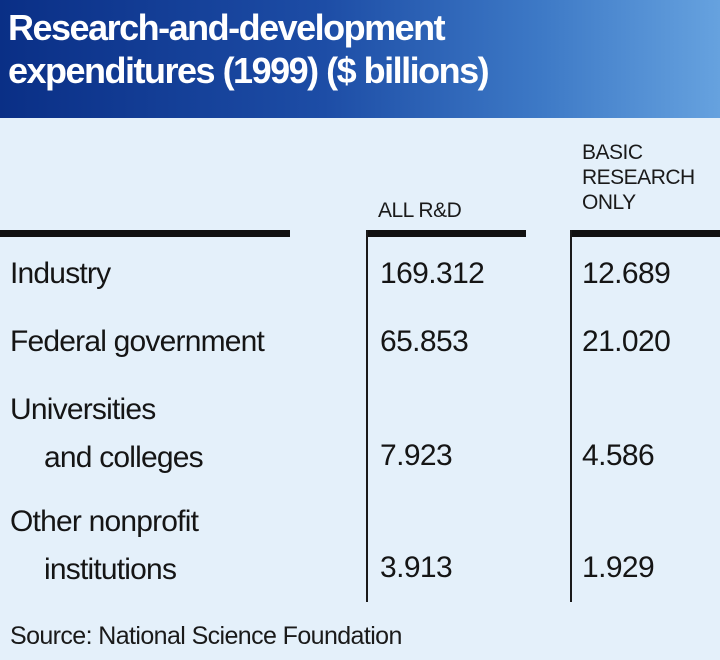 This screenshot has height=660, width=720. I want to click on column-header-basic-line-3: ONLY, so click(609, 202).